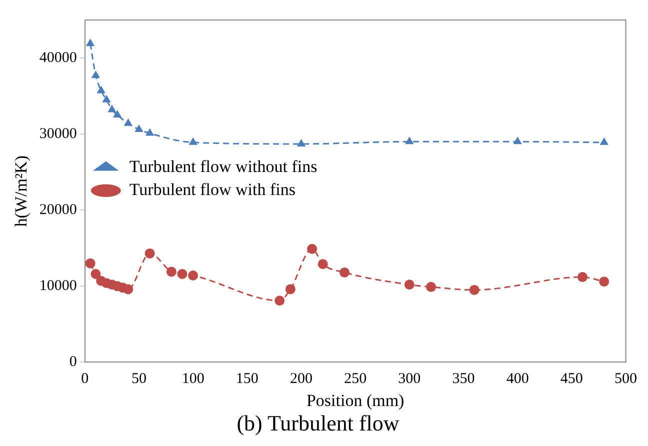 The image size is (648, 446). Describe the element at coordinates (58, 134) in the screenshot. I see `y-tick-label: 30000` at that location.